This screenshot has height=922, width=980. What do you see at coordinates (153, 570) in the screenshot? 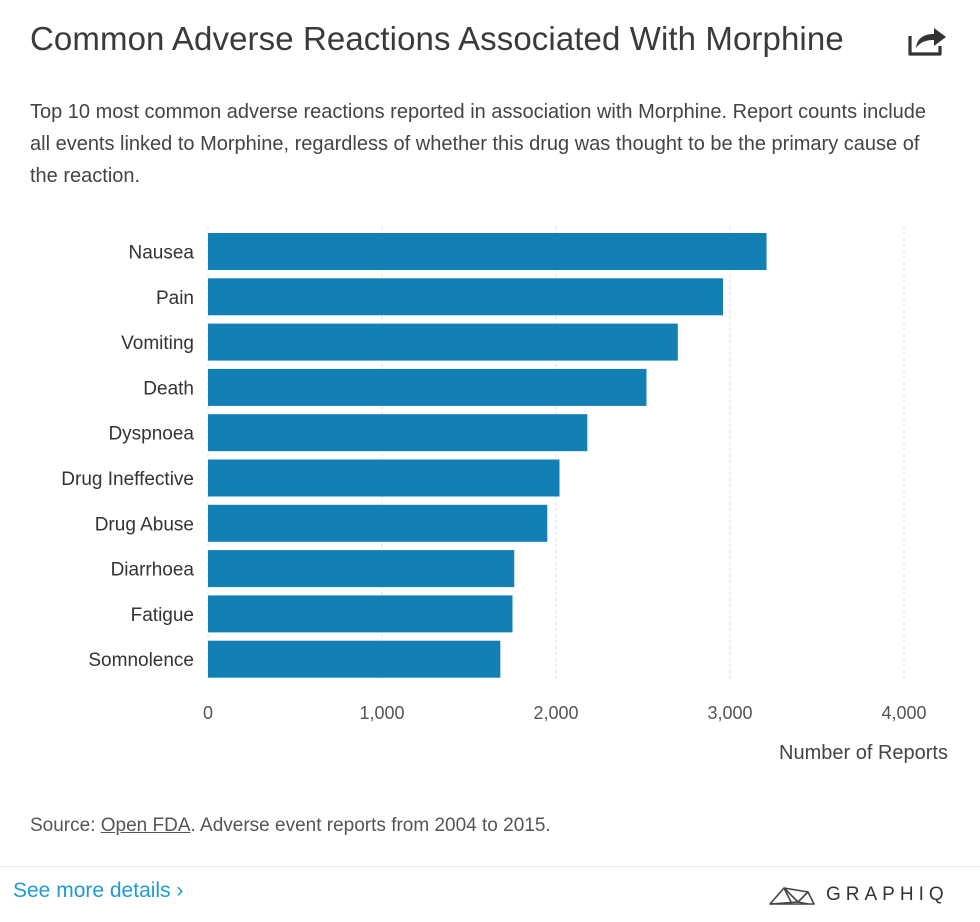
I see `category-label: Diarrhoea` at bounding box center [153, 570].